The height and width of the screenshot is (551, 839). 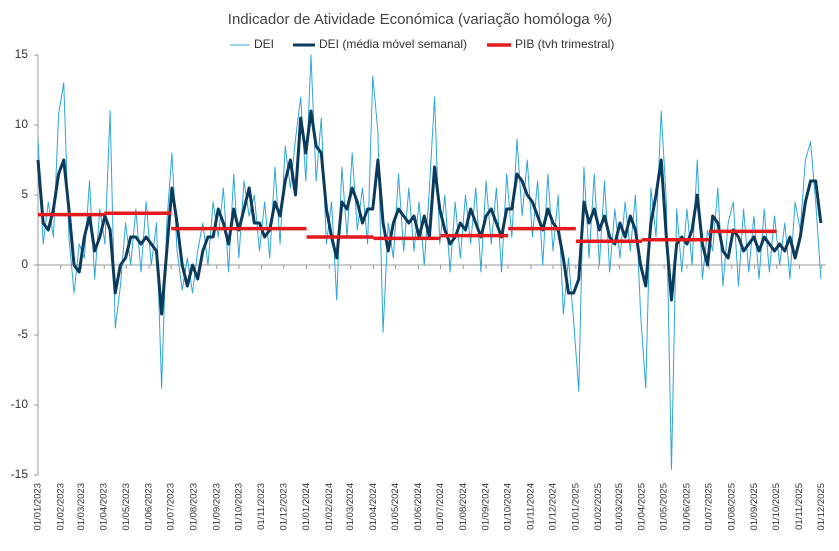 I want to click on x-tick-label: 01/04/2024, so click(x=373, y=507).